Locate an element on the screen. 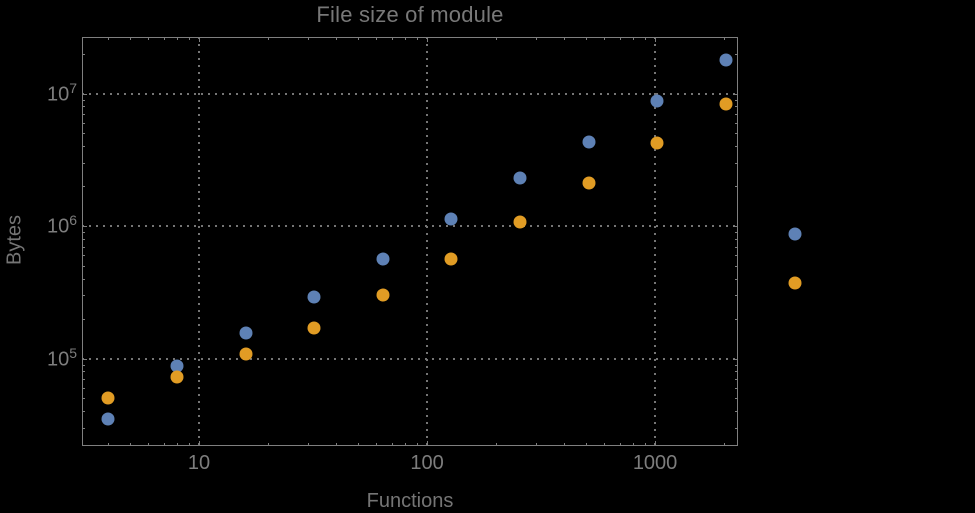 The image size is (975, 513). y-axis-label: Bytes is located at coordinates (14, 240).